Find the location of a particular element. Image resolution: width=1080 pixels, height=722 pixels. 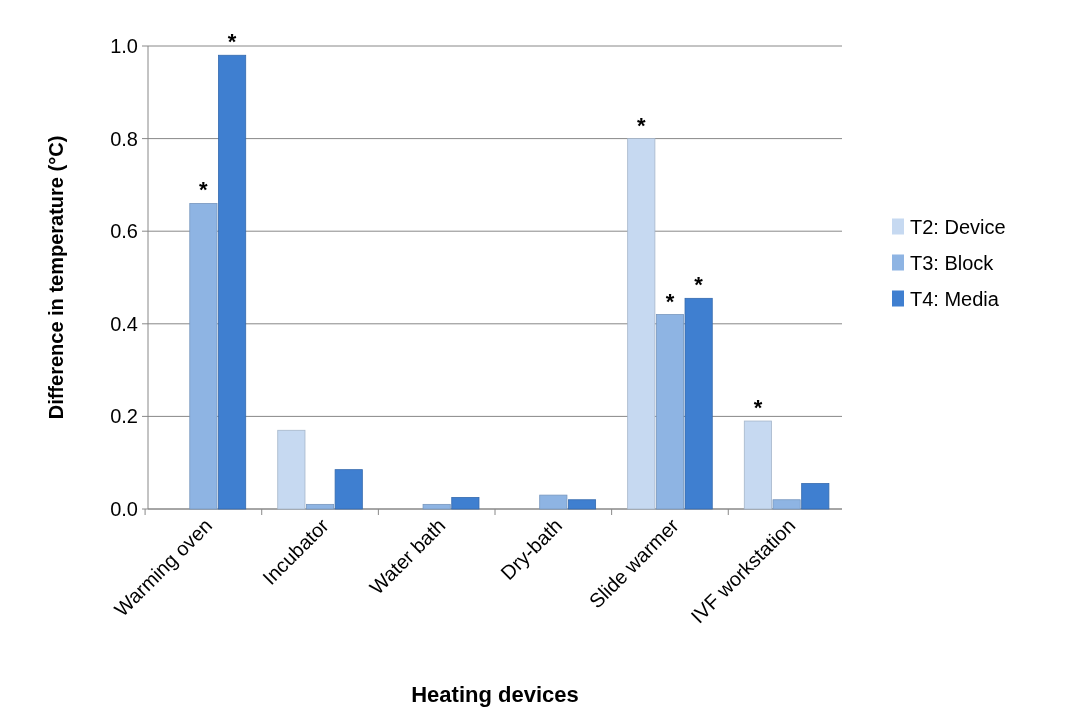

y-tick-label: 0.8 is located at coordinates (124, 138).